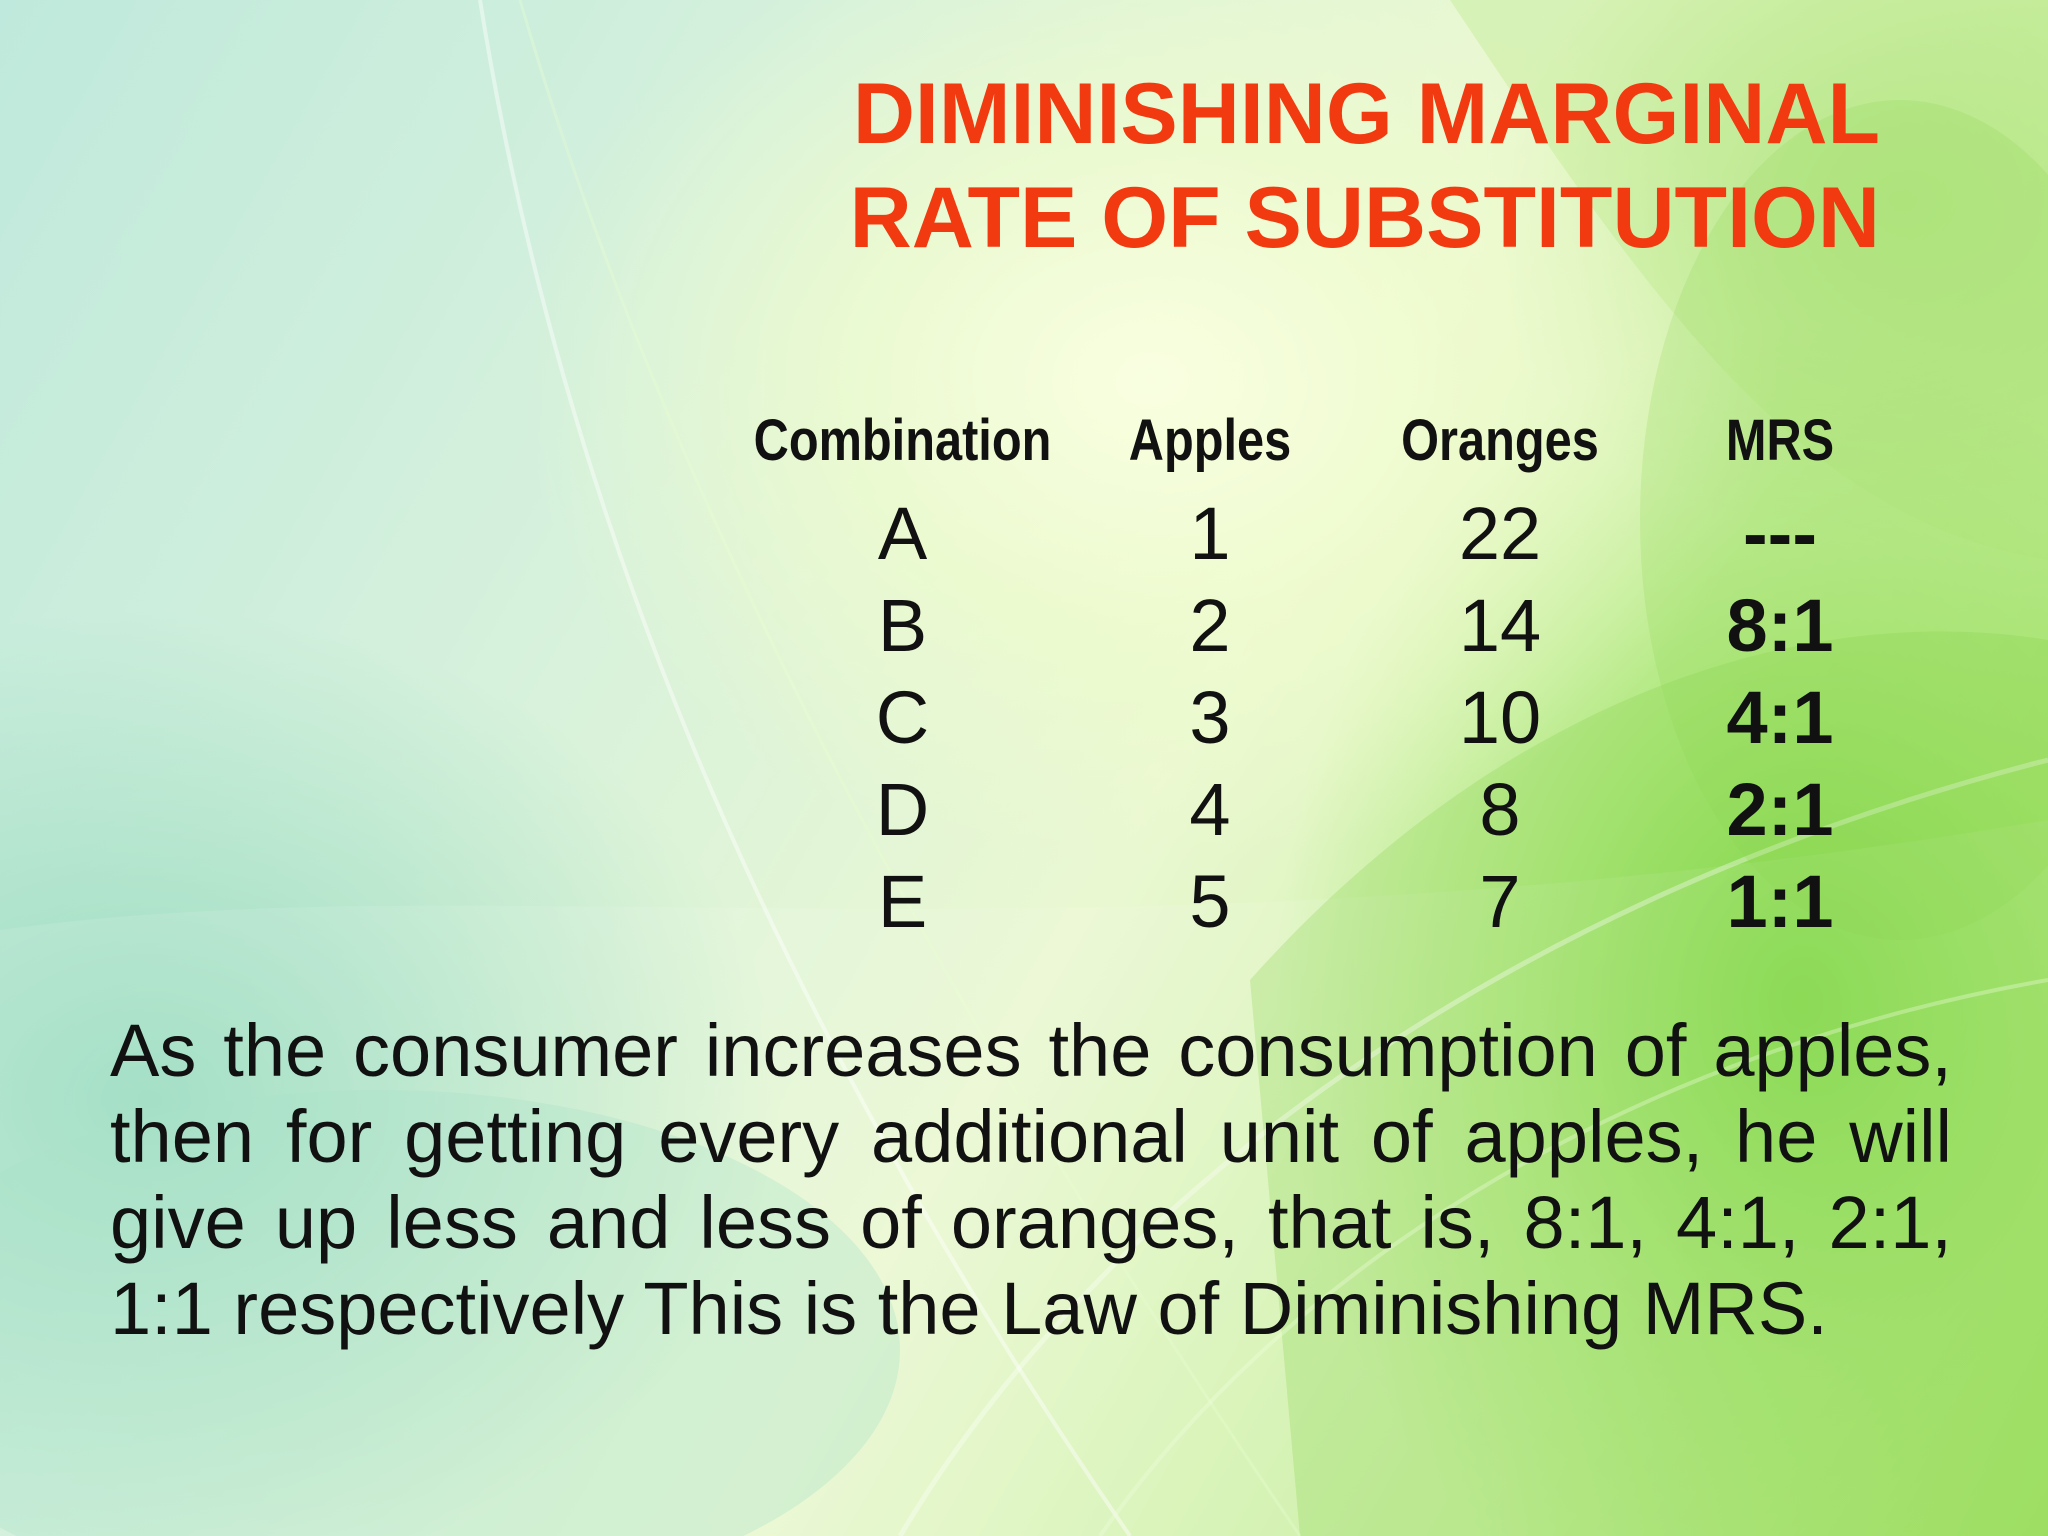  Describe the element at coordinates (902, 533) in the screenshot. I see `cell-combination: A` at that location.